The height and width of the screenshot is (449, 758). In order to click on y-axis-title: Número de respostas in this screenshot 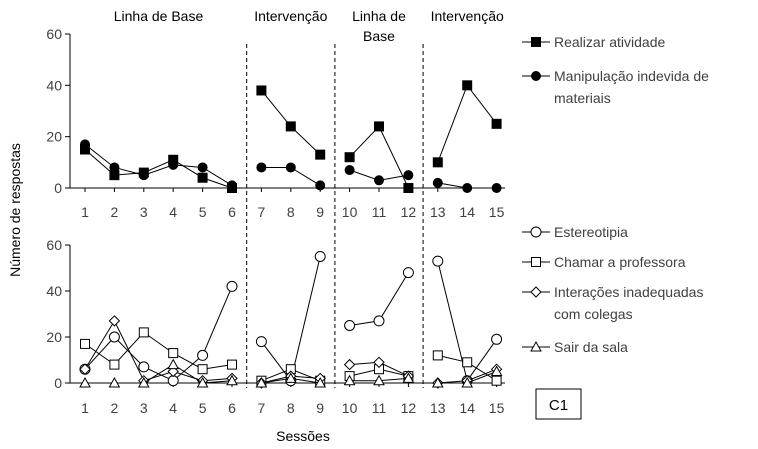, I will do `click(15, 210)`.